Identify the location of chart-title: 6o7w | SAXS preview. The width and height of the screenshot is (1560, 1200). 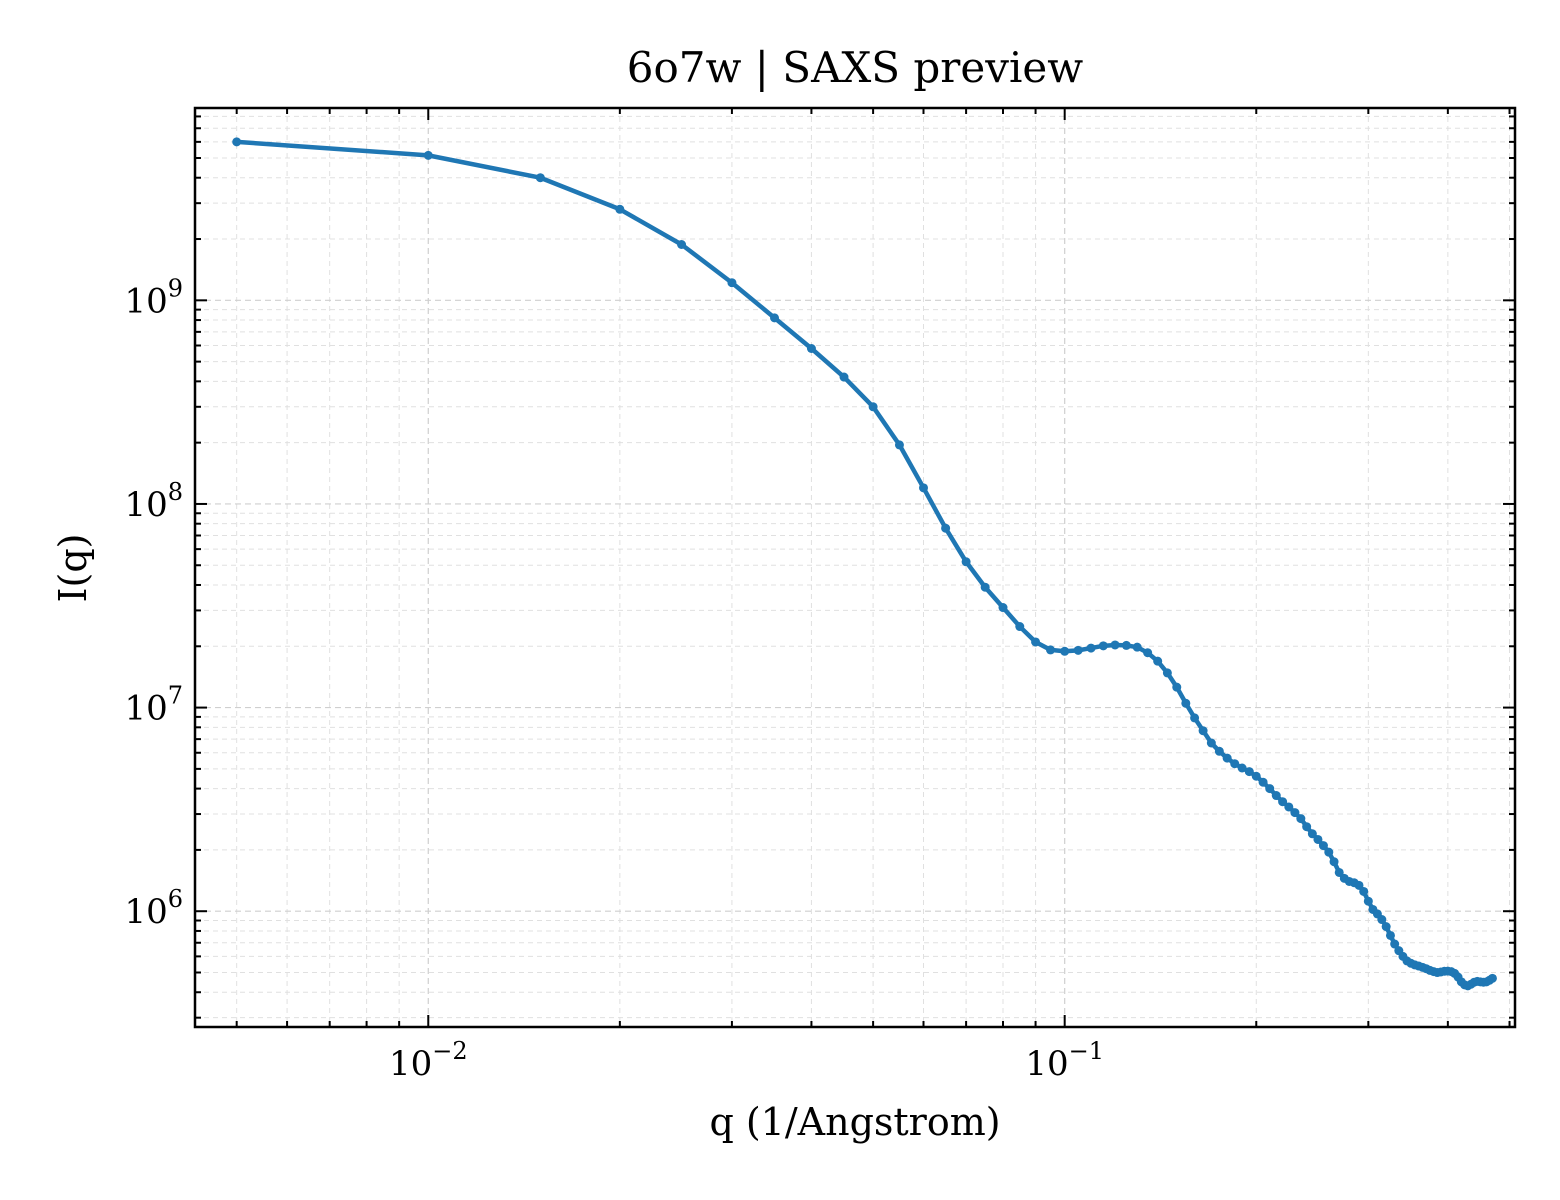
(855, 67).